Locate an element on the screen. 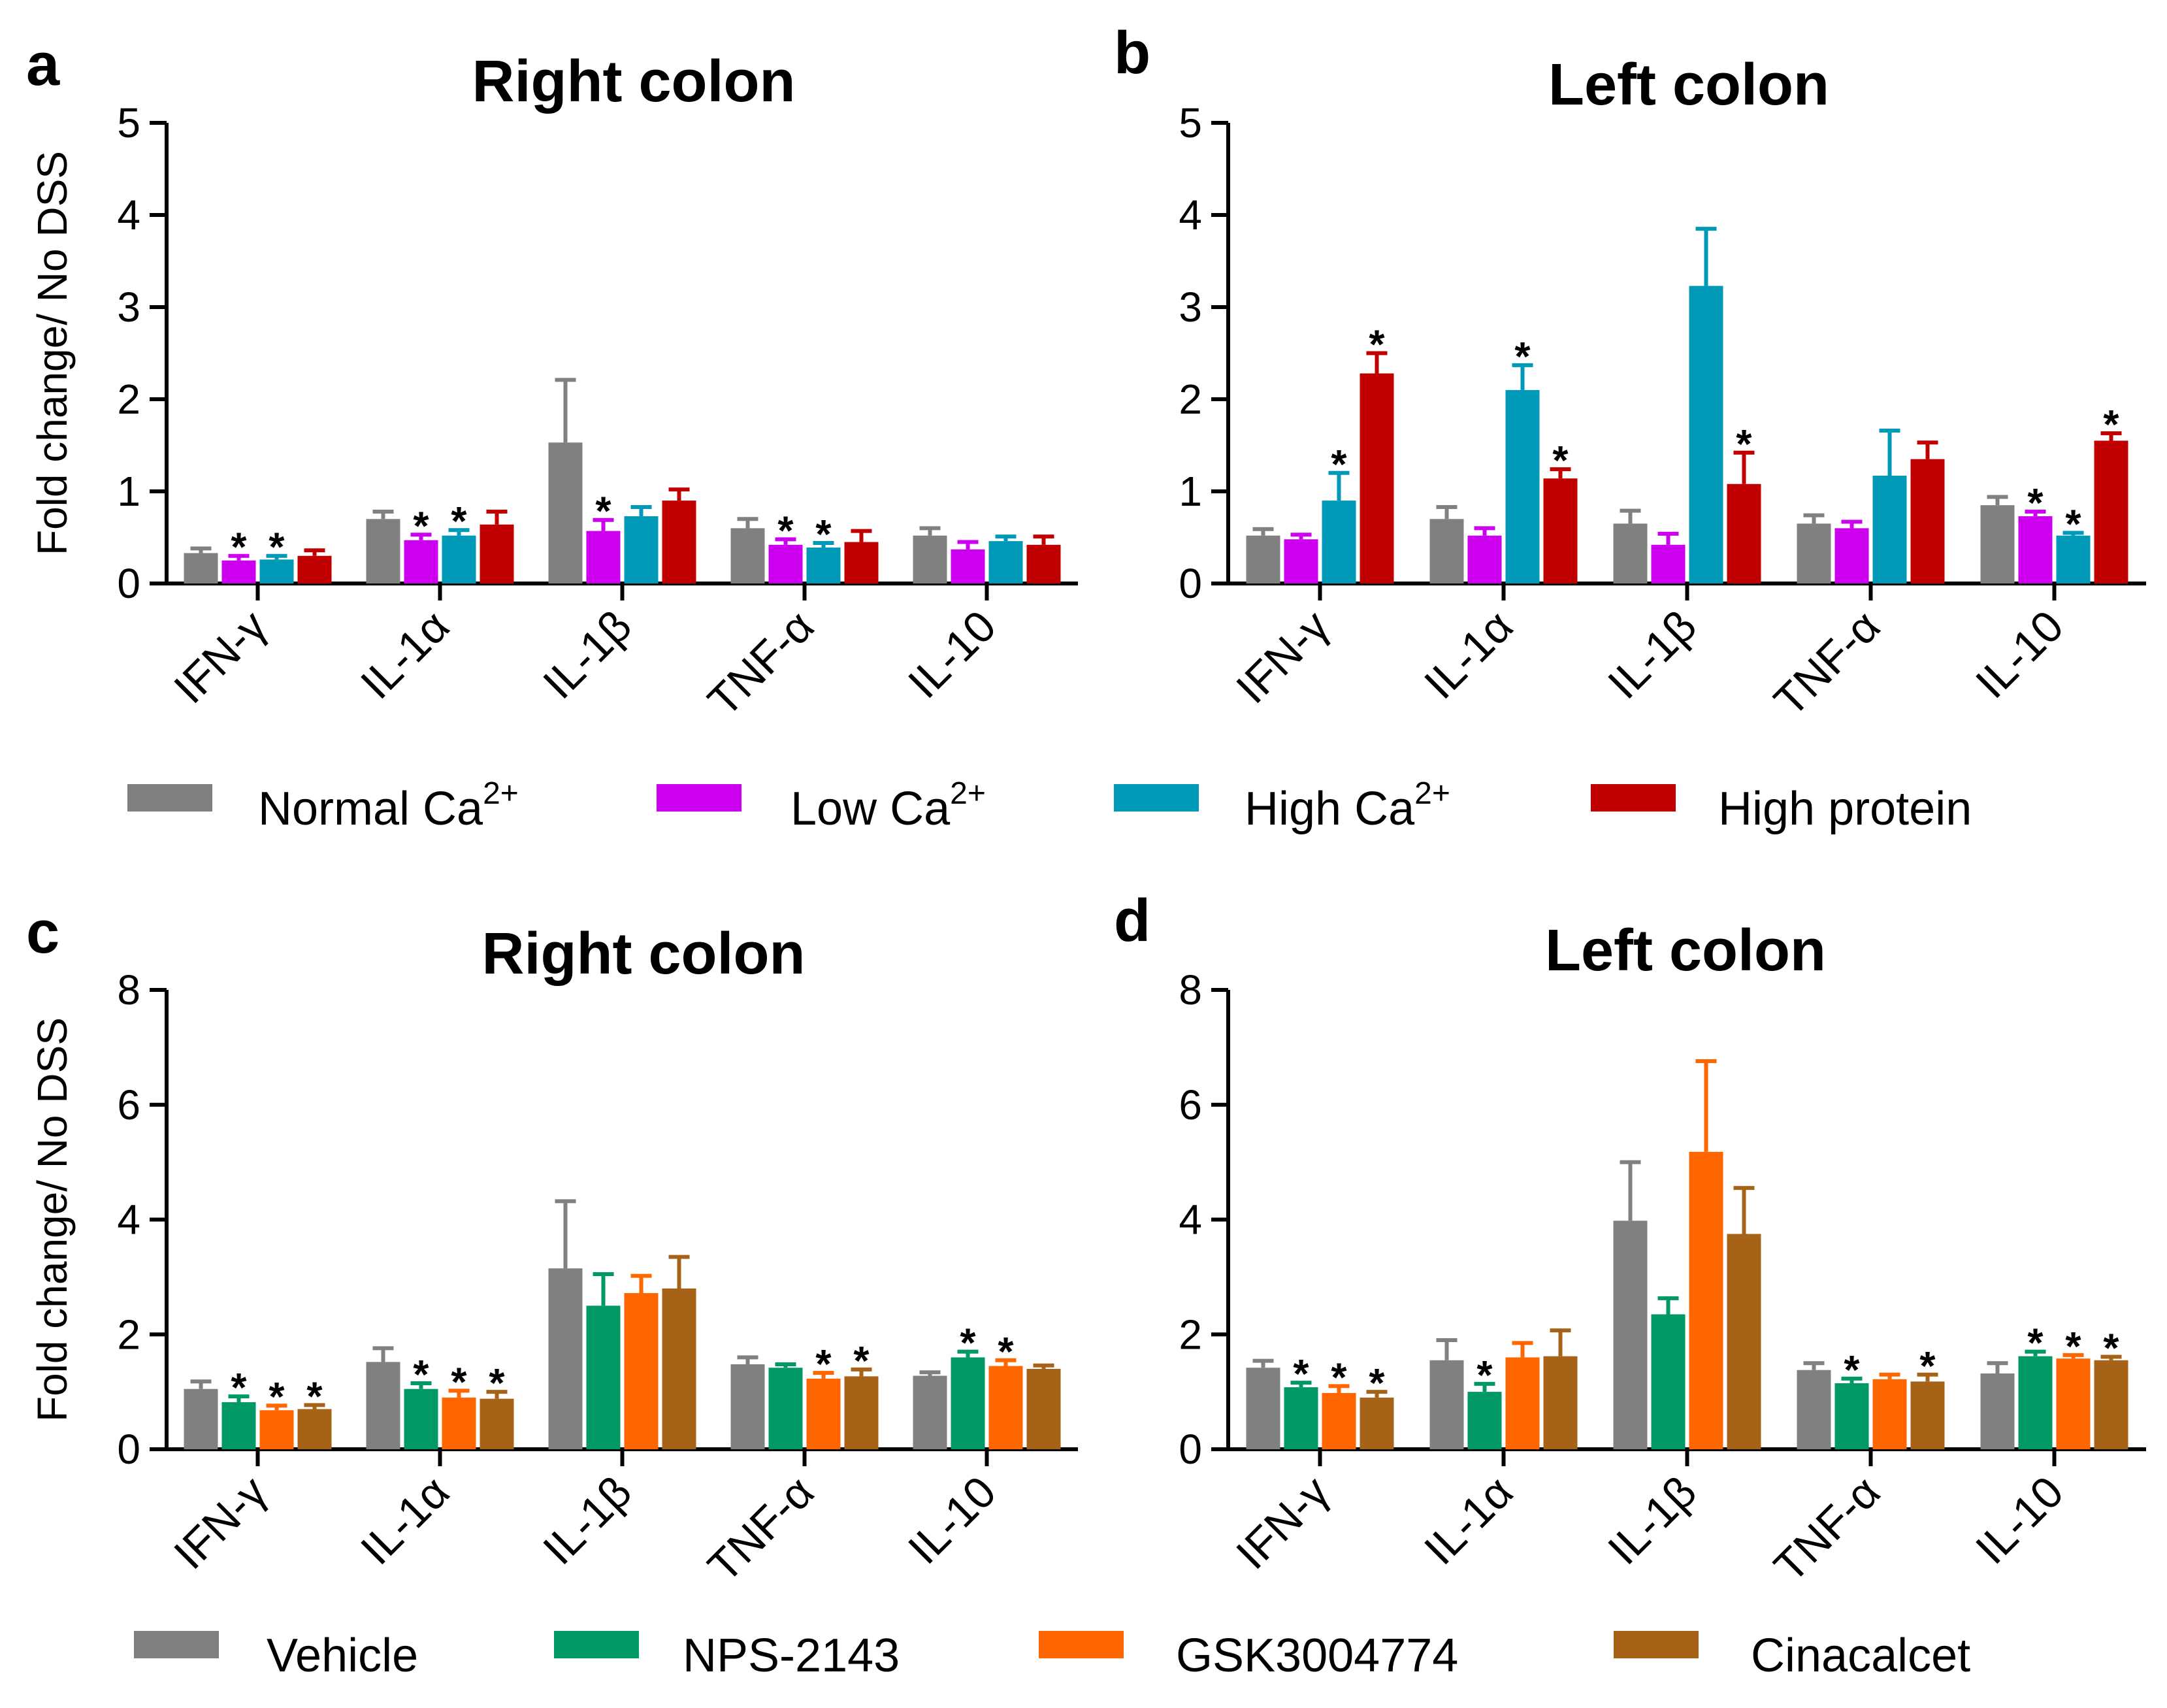 The image size is (2167, 1708). panel-letter: b is located at coordinates (1132, 53).